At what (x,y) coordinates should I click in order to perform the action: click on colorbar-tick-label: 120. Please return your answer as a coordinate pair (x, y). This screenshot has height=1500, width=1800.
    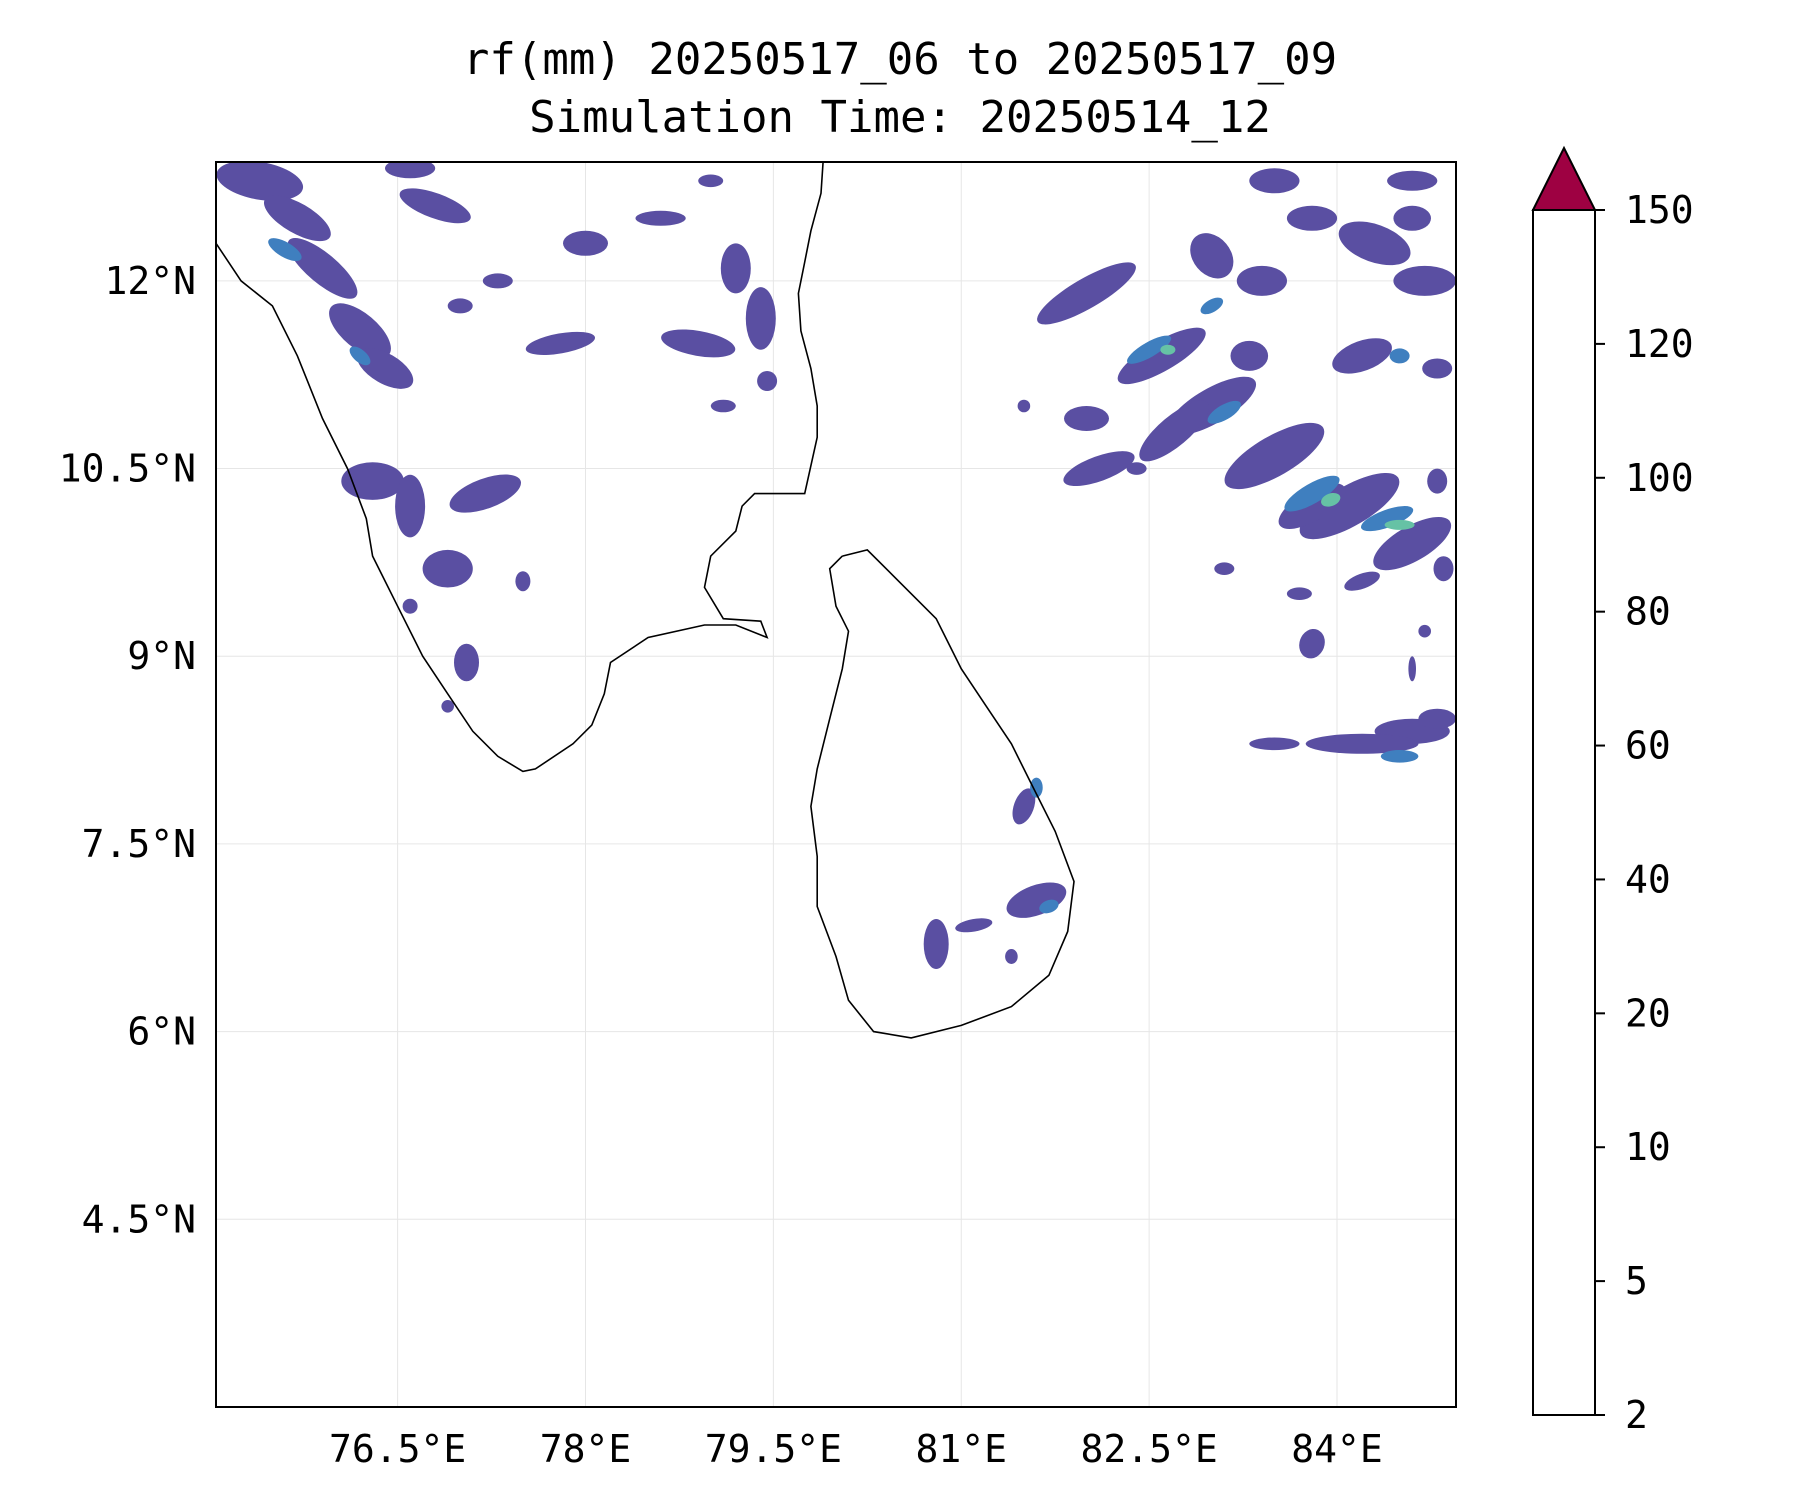
    Looking at the image, I should click on (1659, 344).